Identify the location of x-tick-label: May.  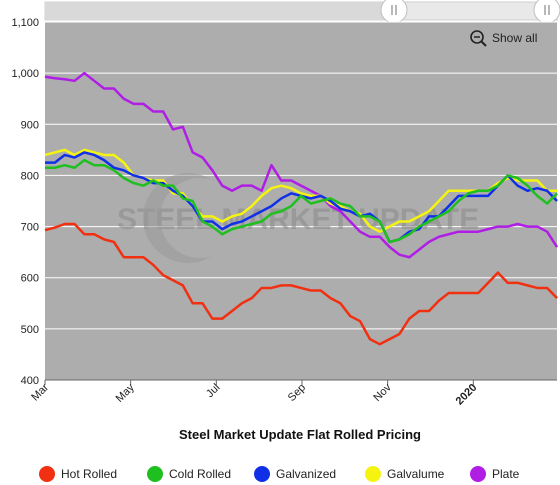
(126, 393).